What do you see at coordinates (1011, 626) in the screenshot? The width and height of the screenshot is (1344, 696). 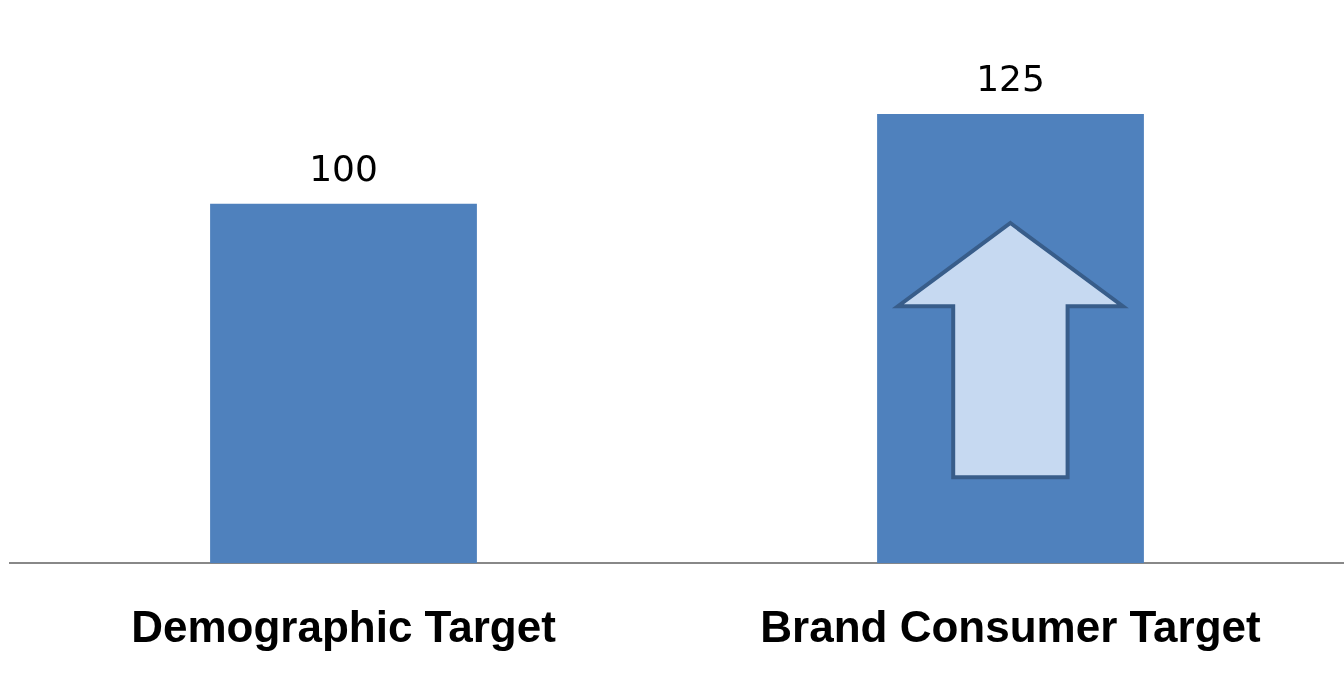 I see `x-tick-label: Brand Consumer Target` at bounding box center [1011, 626].